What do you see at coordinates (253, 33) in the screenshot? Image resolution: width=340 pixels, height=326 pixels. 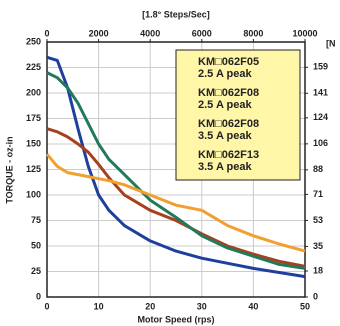 I see `x2-tick-label: 8000` at bounding box center [253, 33].